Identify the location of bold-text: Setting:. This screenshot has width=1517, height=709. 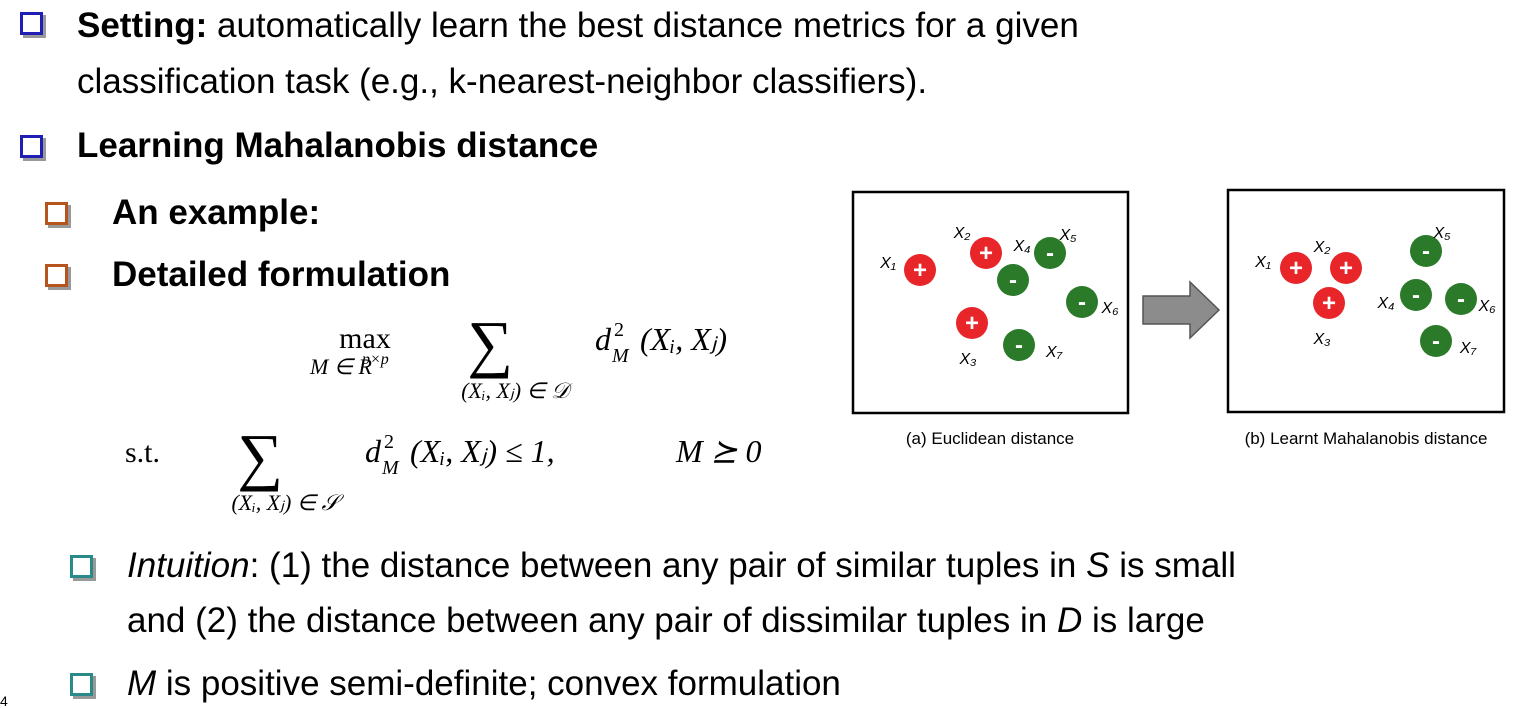
(142, 25).